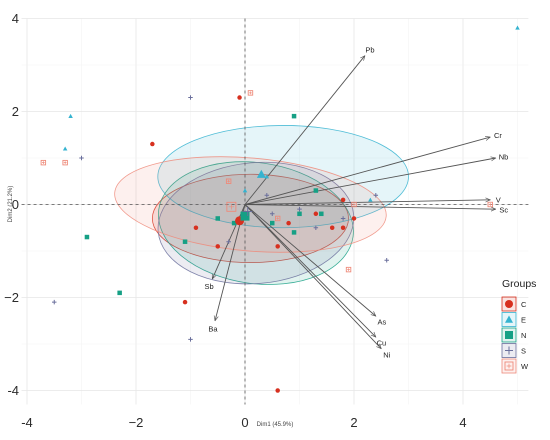 Image resolution: width=550 pixels, height=440 pixels. Describe the element at coordinates (462, 422) in the screenshot. I see `x-tick-label: 4` at that location.